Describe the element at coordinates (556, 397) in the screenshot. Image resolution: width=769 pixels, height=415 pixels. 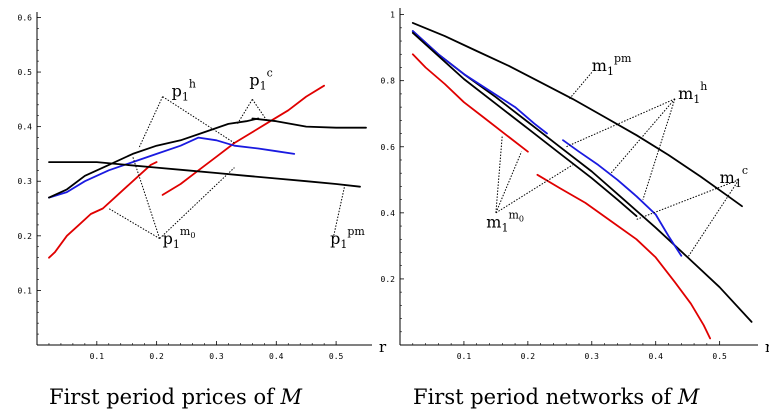
I see `caption-networks: First period networks of M` at that location.